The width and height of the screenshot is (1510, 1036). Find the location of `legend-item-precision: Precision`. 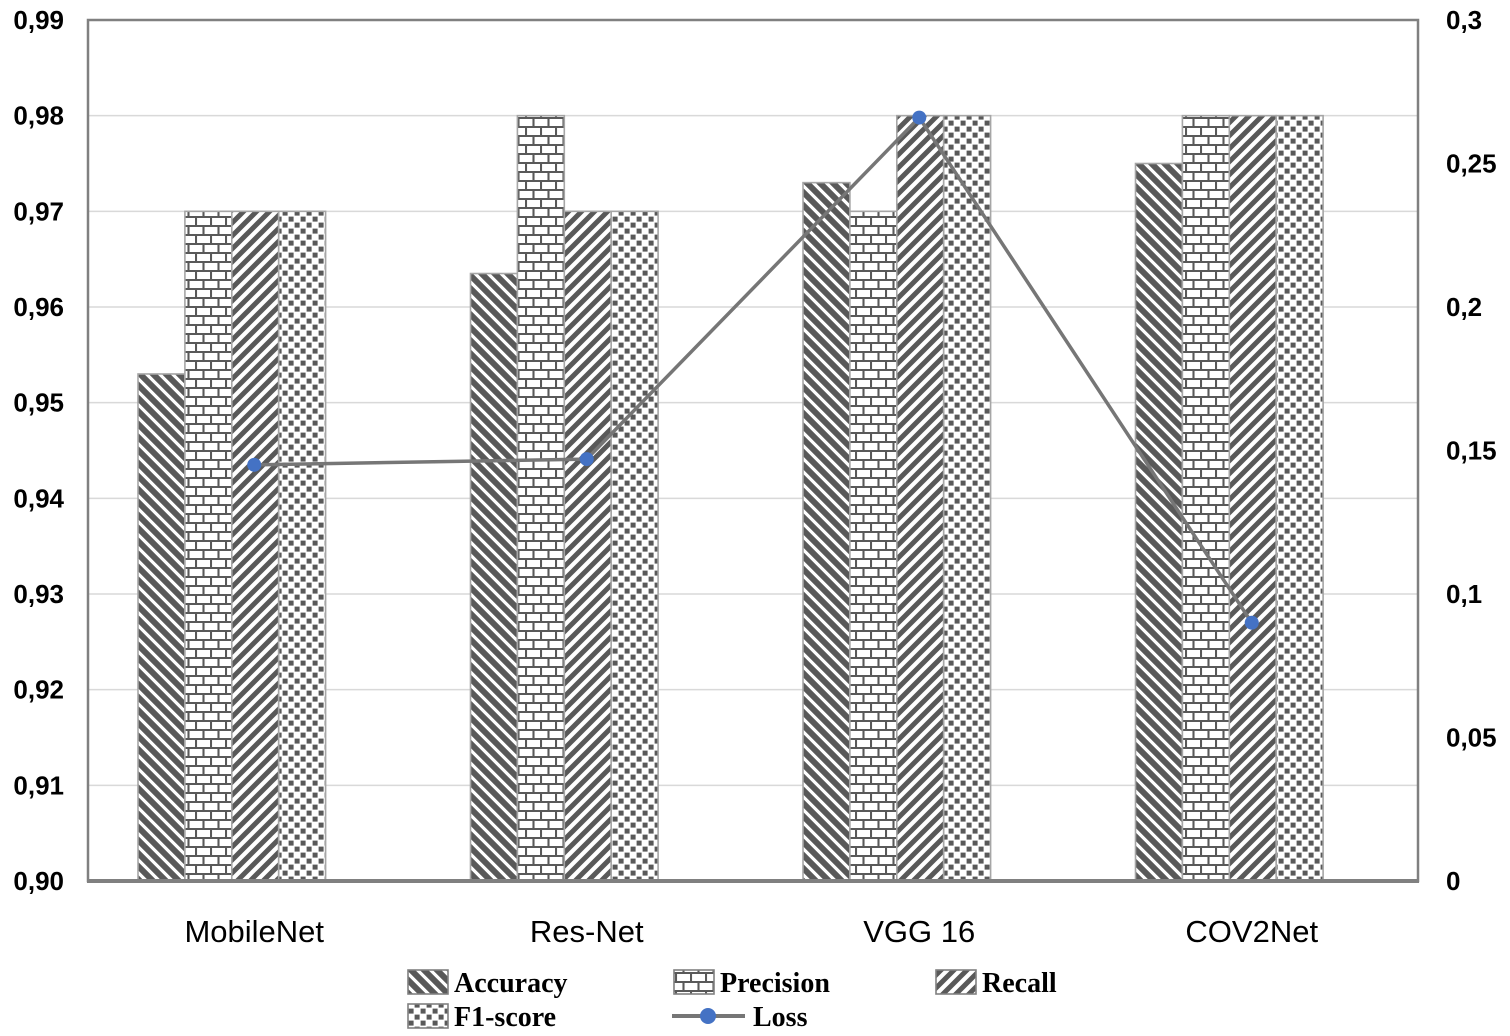

legend-item-precision: Precision is located at coordinates (751, 983).